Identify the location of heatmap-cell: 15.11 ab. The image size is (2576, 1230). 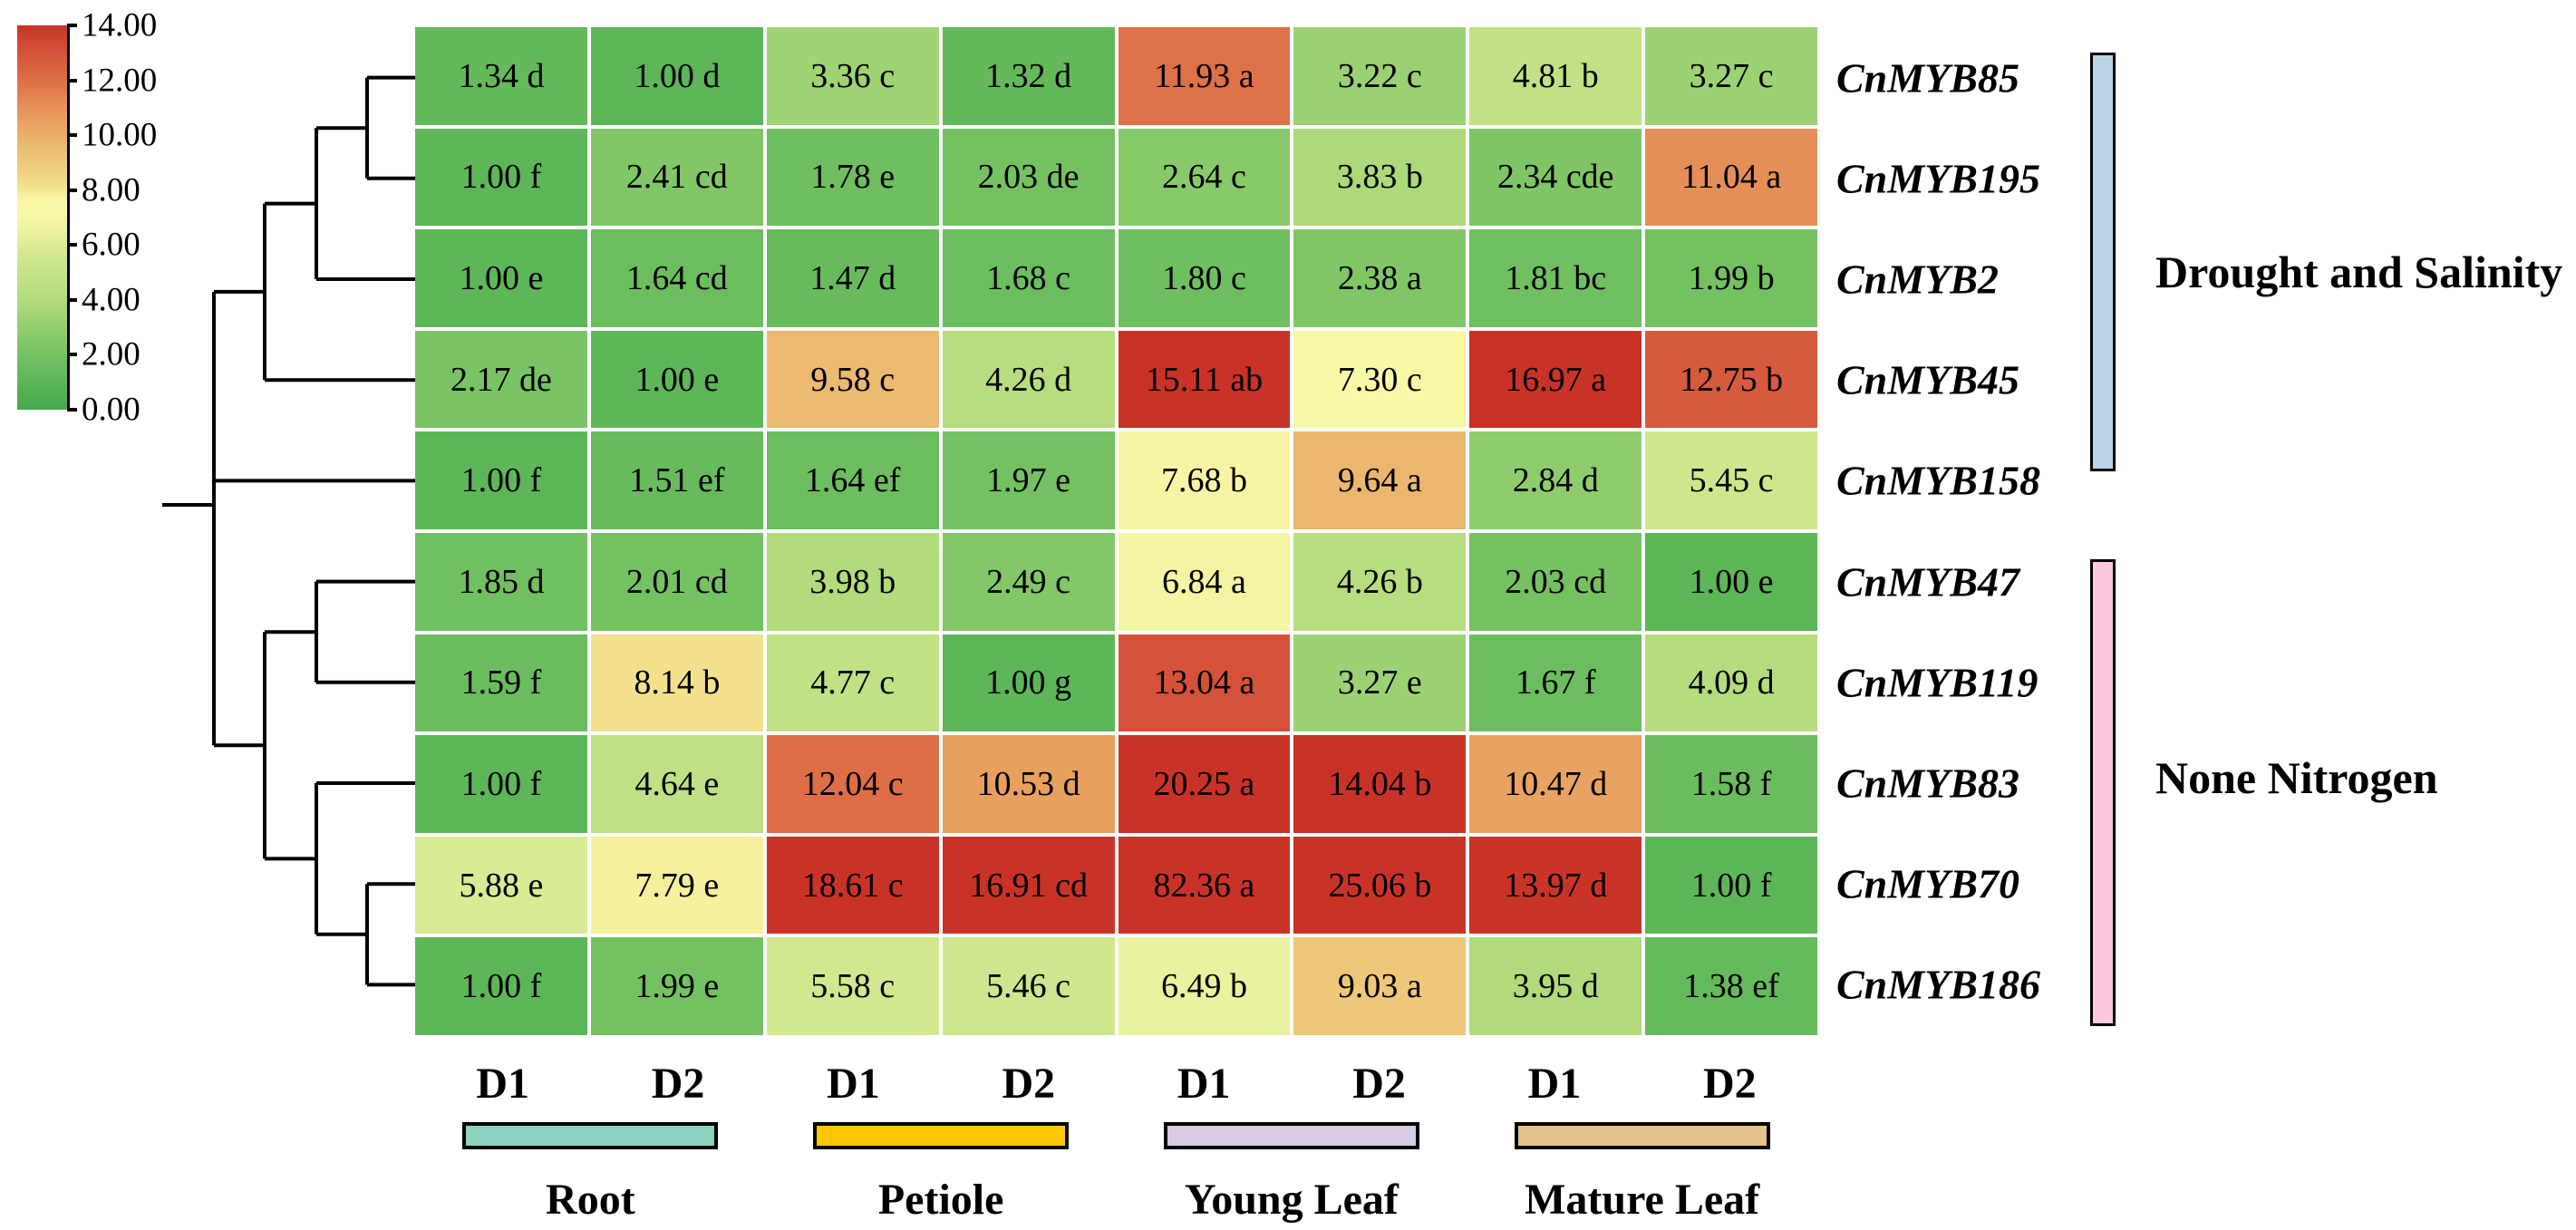
(1204, 379).